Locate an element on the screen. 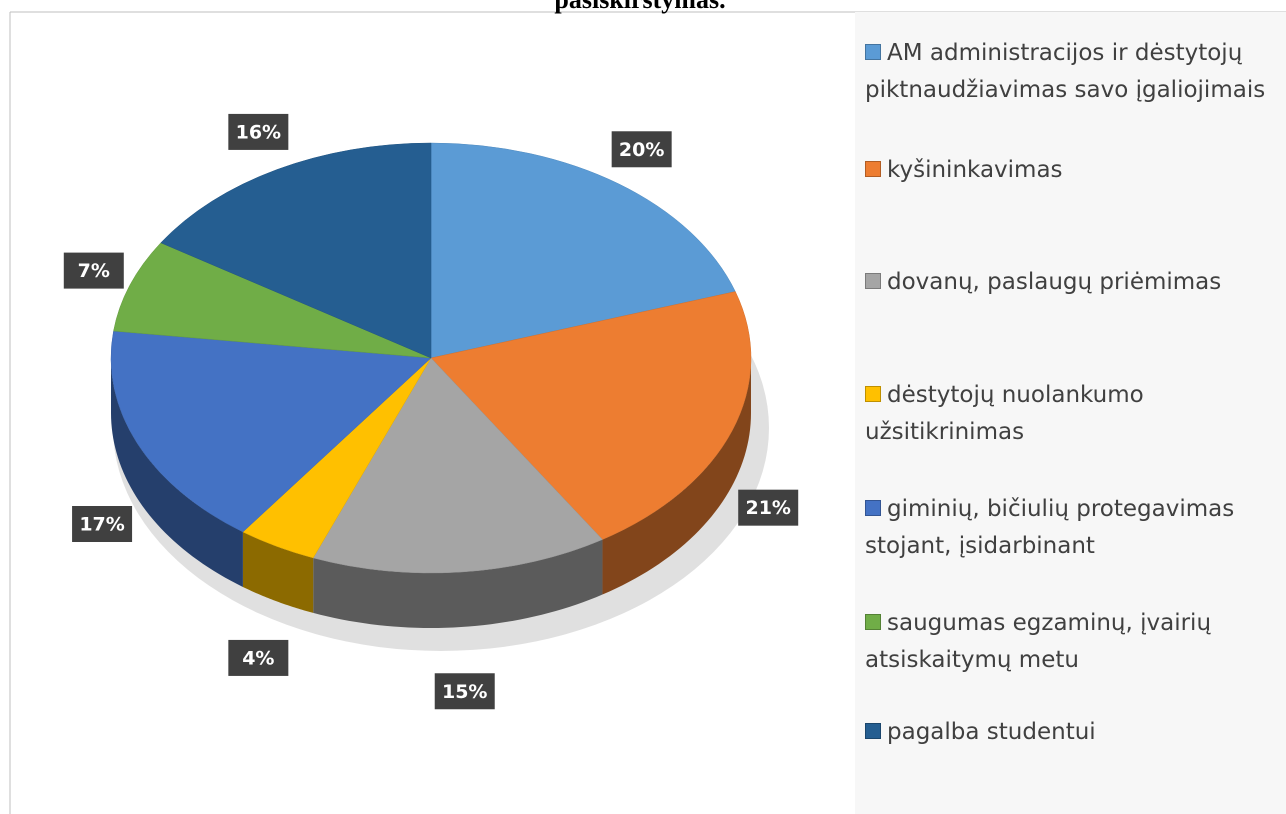 The image size is (1286, 814). legend-entry: dovanų, paslaugų priėmimas is located at coordinates (1070, 282).